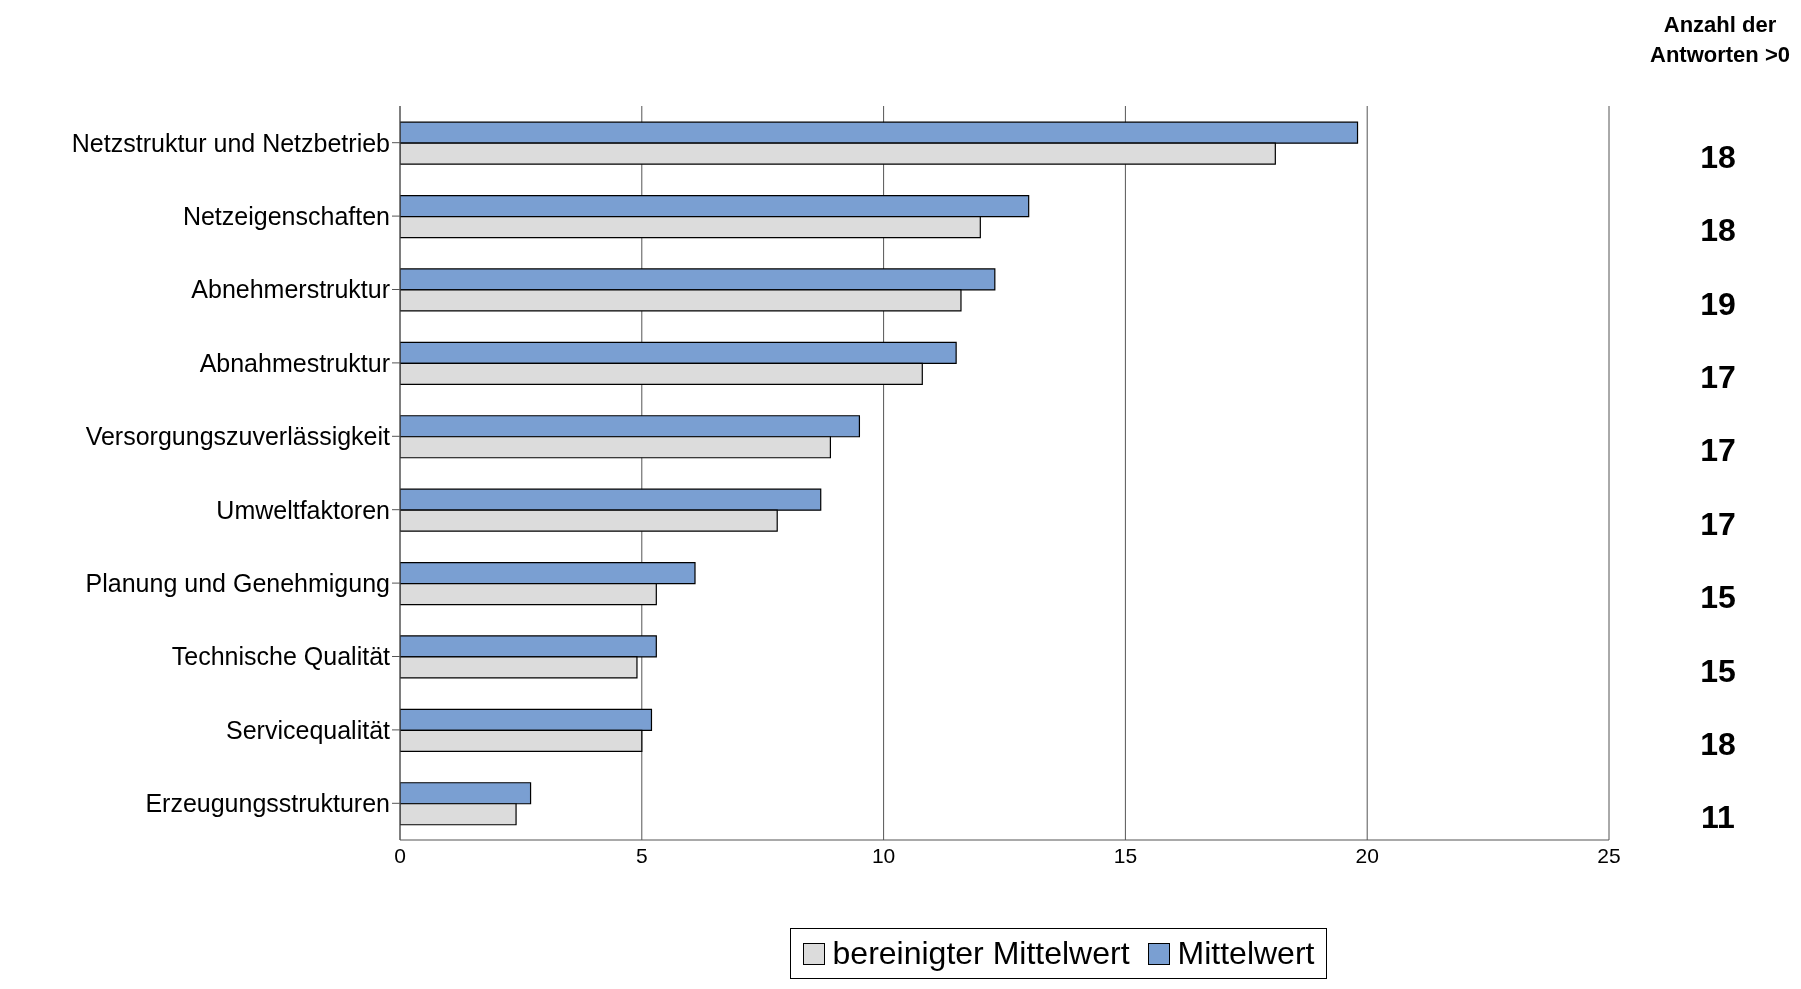  What do you see at coordinates (267, 803) in the screenshot?
I see `y-tick-label: Erzeugungsstrukturen` at bounding box center [267, 803].